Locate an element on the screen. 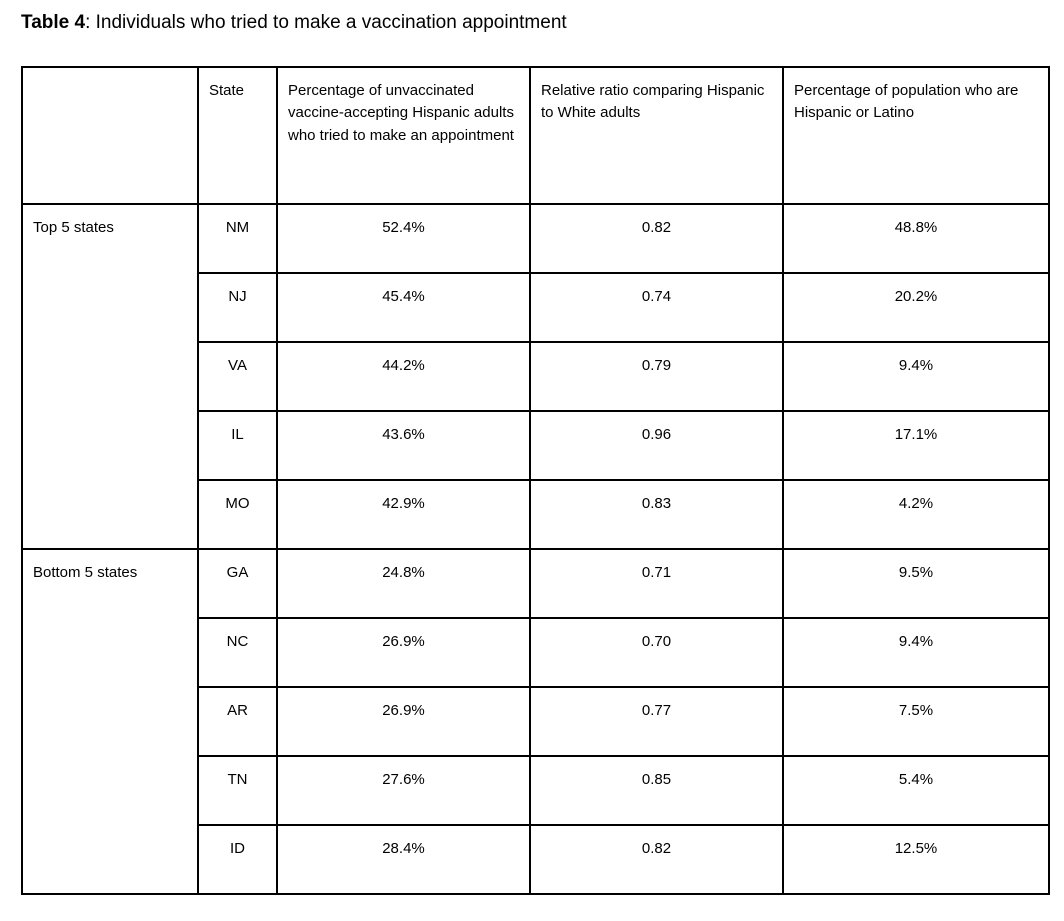  pct-tried-cell: 43.6% is located at coordinates (403, 445).